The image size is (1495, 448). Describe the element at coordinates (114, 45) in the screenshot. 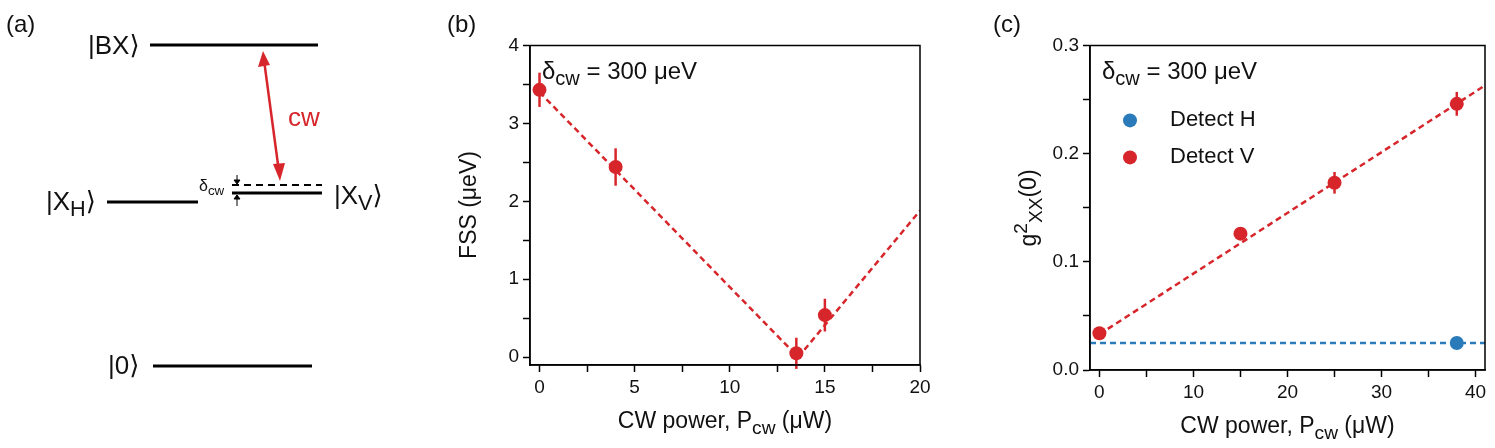

I see `text: |BX⟩` at that location.